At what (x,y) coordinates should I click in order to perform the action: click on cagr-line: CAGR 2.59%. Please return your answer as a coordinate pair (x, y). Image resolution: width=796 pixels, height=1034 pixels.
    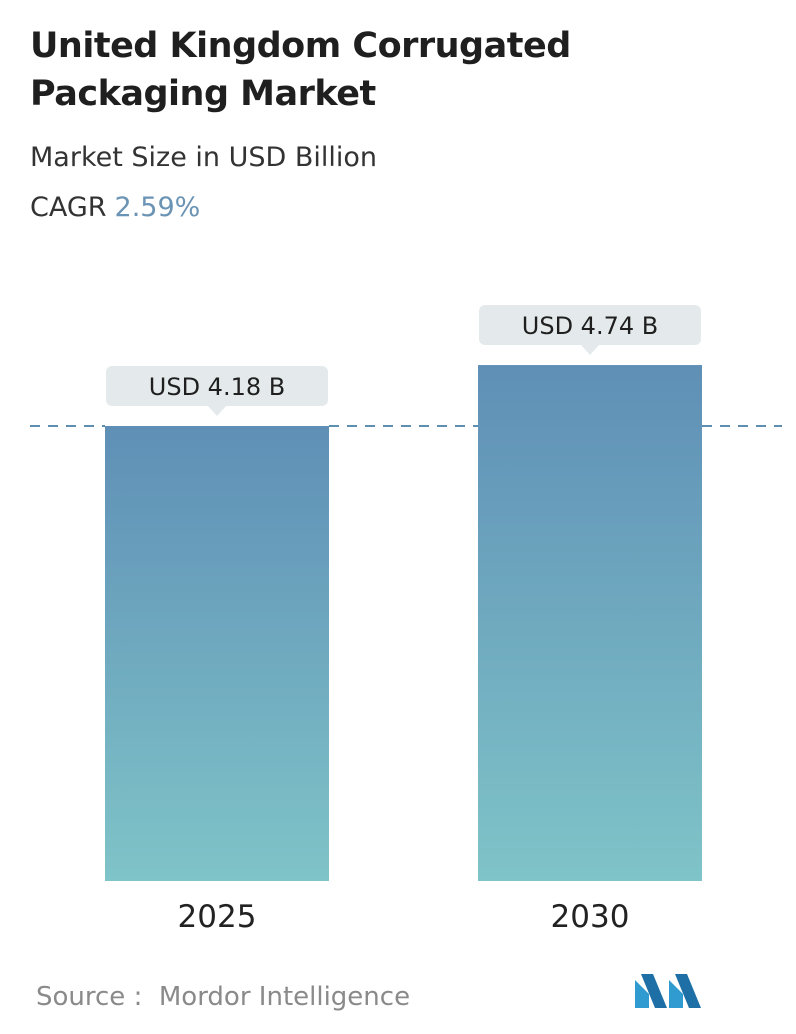
    Looking at the image, I should click on (115, 208).